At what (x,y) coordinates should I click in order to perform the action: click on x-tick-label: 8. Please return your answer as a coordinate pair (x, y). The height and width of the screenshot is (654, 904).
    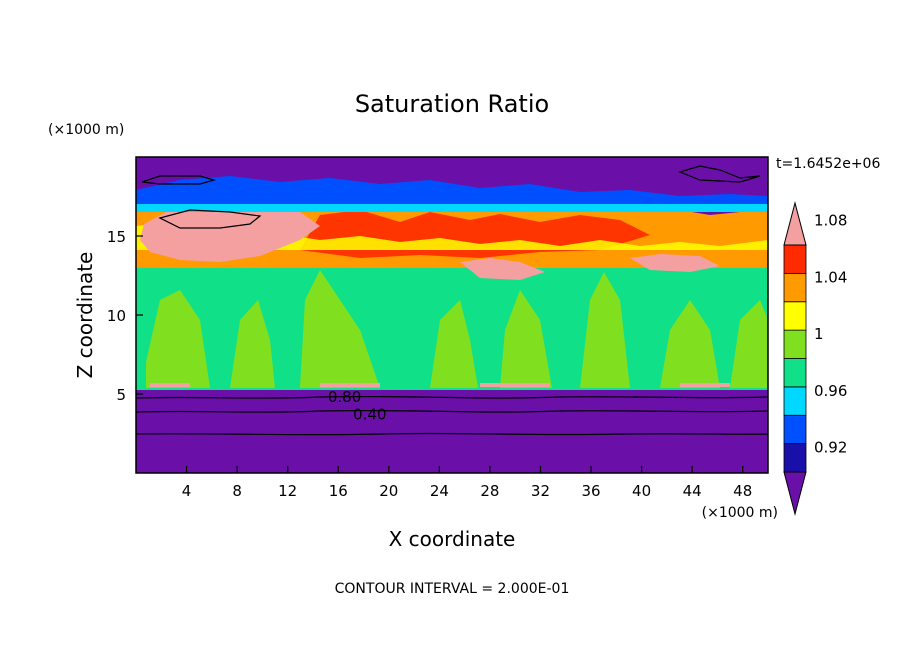
    Looking at the image, I should click on (237, 491).